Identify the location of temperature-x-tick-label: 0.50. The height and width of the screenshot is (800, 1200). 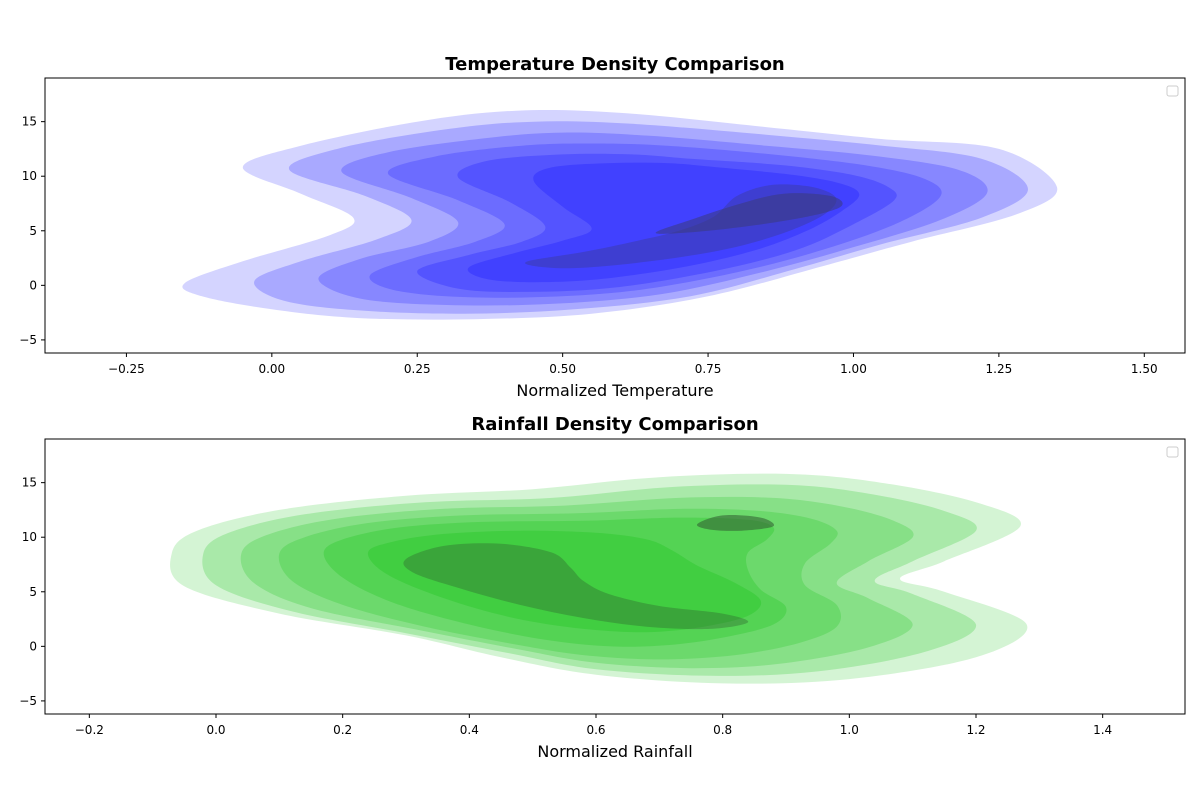
(562, 369).